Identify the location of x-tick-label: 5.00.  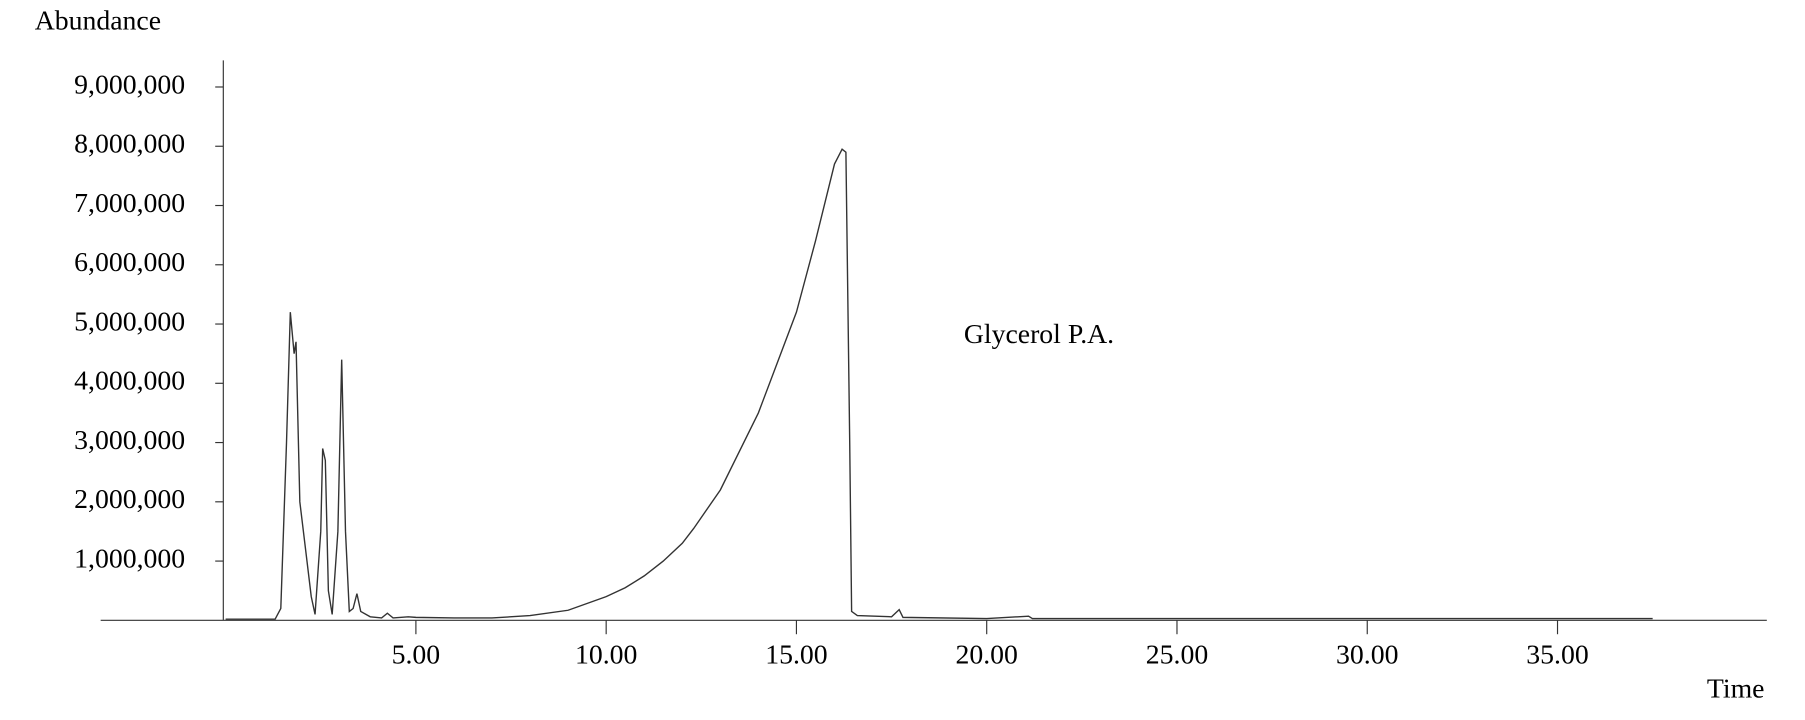
(416, 655).